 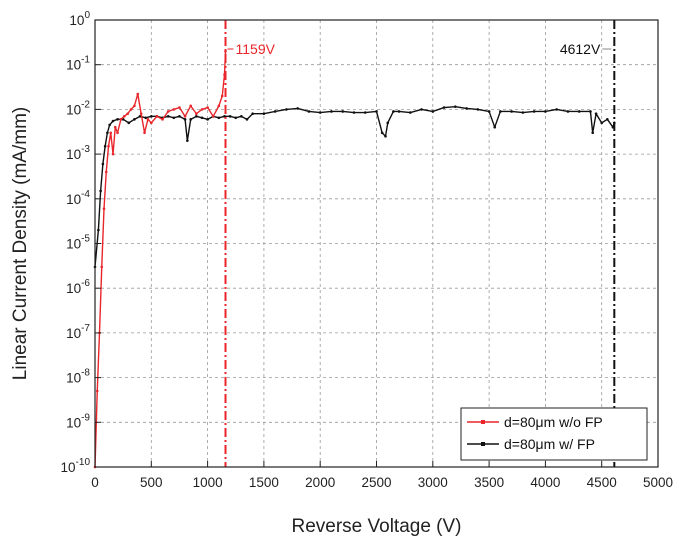 What do you see at coordinates (433, 482) in the screenshot?
I see `x-tick-label: 3000` at bounding box center [433, 482].